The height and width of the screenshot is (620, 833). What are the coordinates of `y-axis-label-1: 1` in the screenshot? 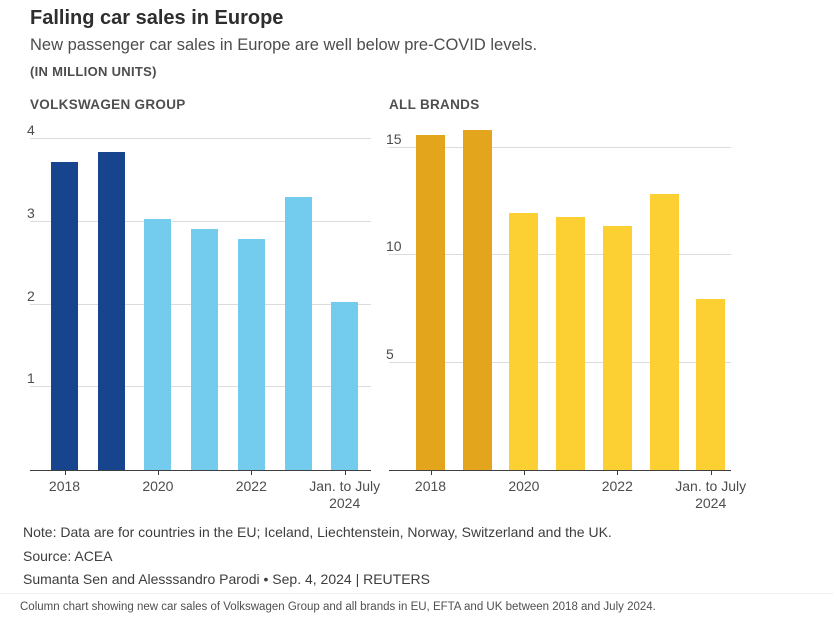 It's located at (31, 378).